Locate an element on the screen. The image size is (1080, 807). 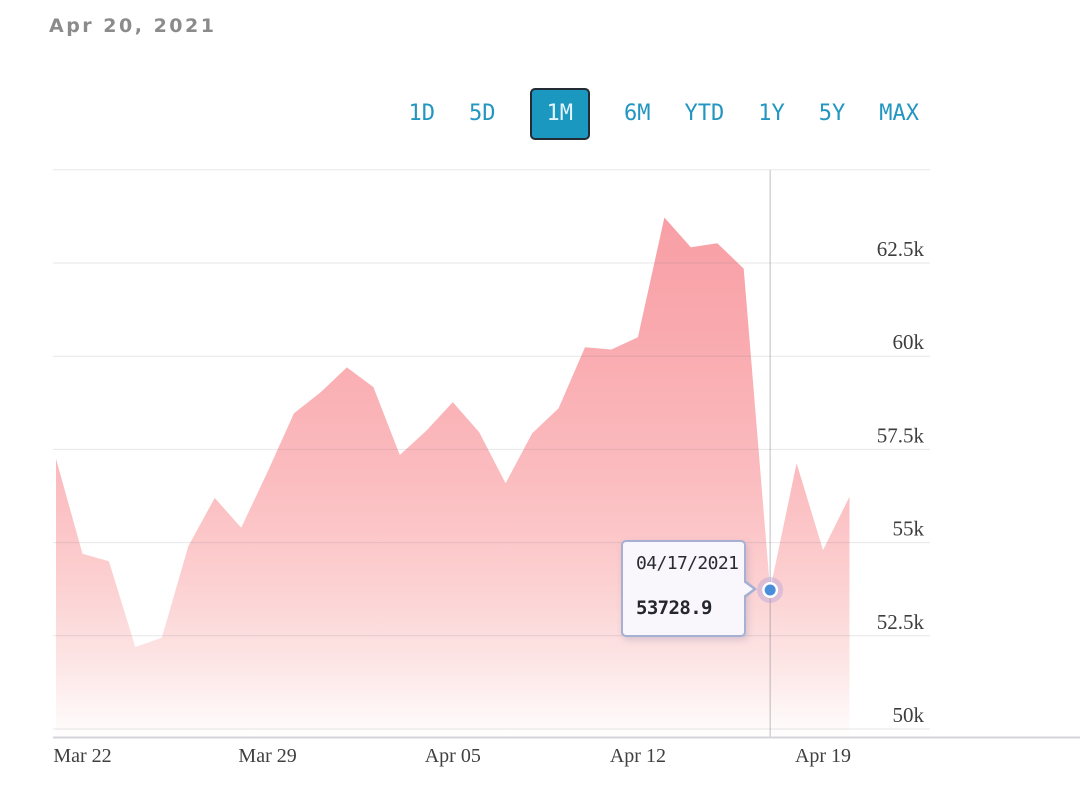
y-tick-label: 60k is located at coordinates (909, 342).